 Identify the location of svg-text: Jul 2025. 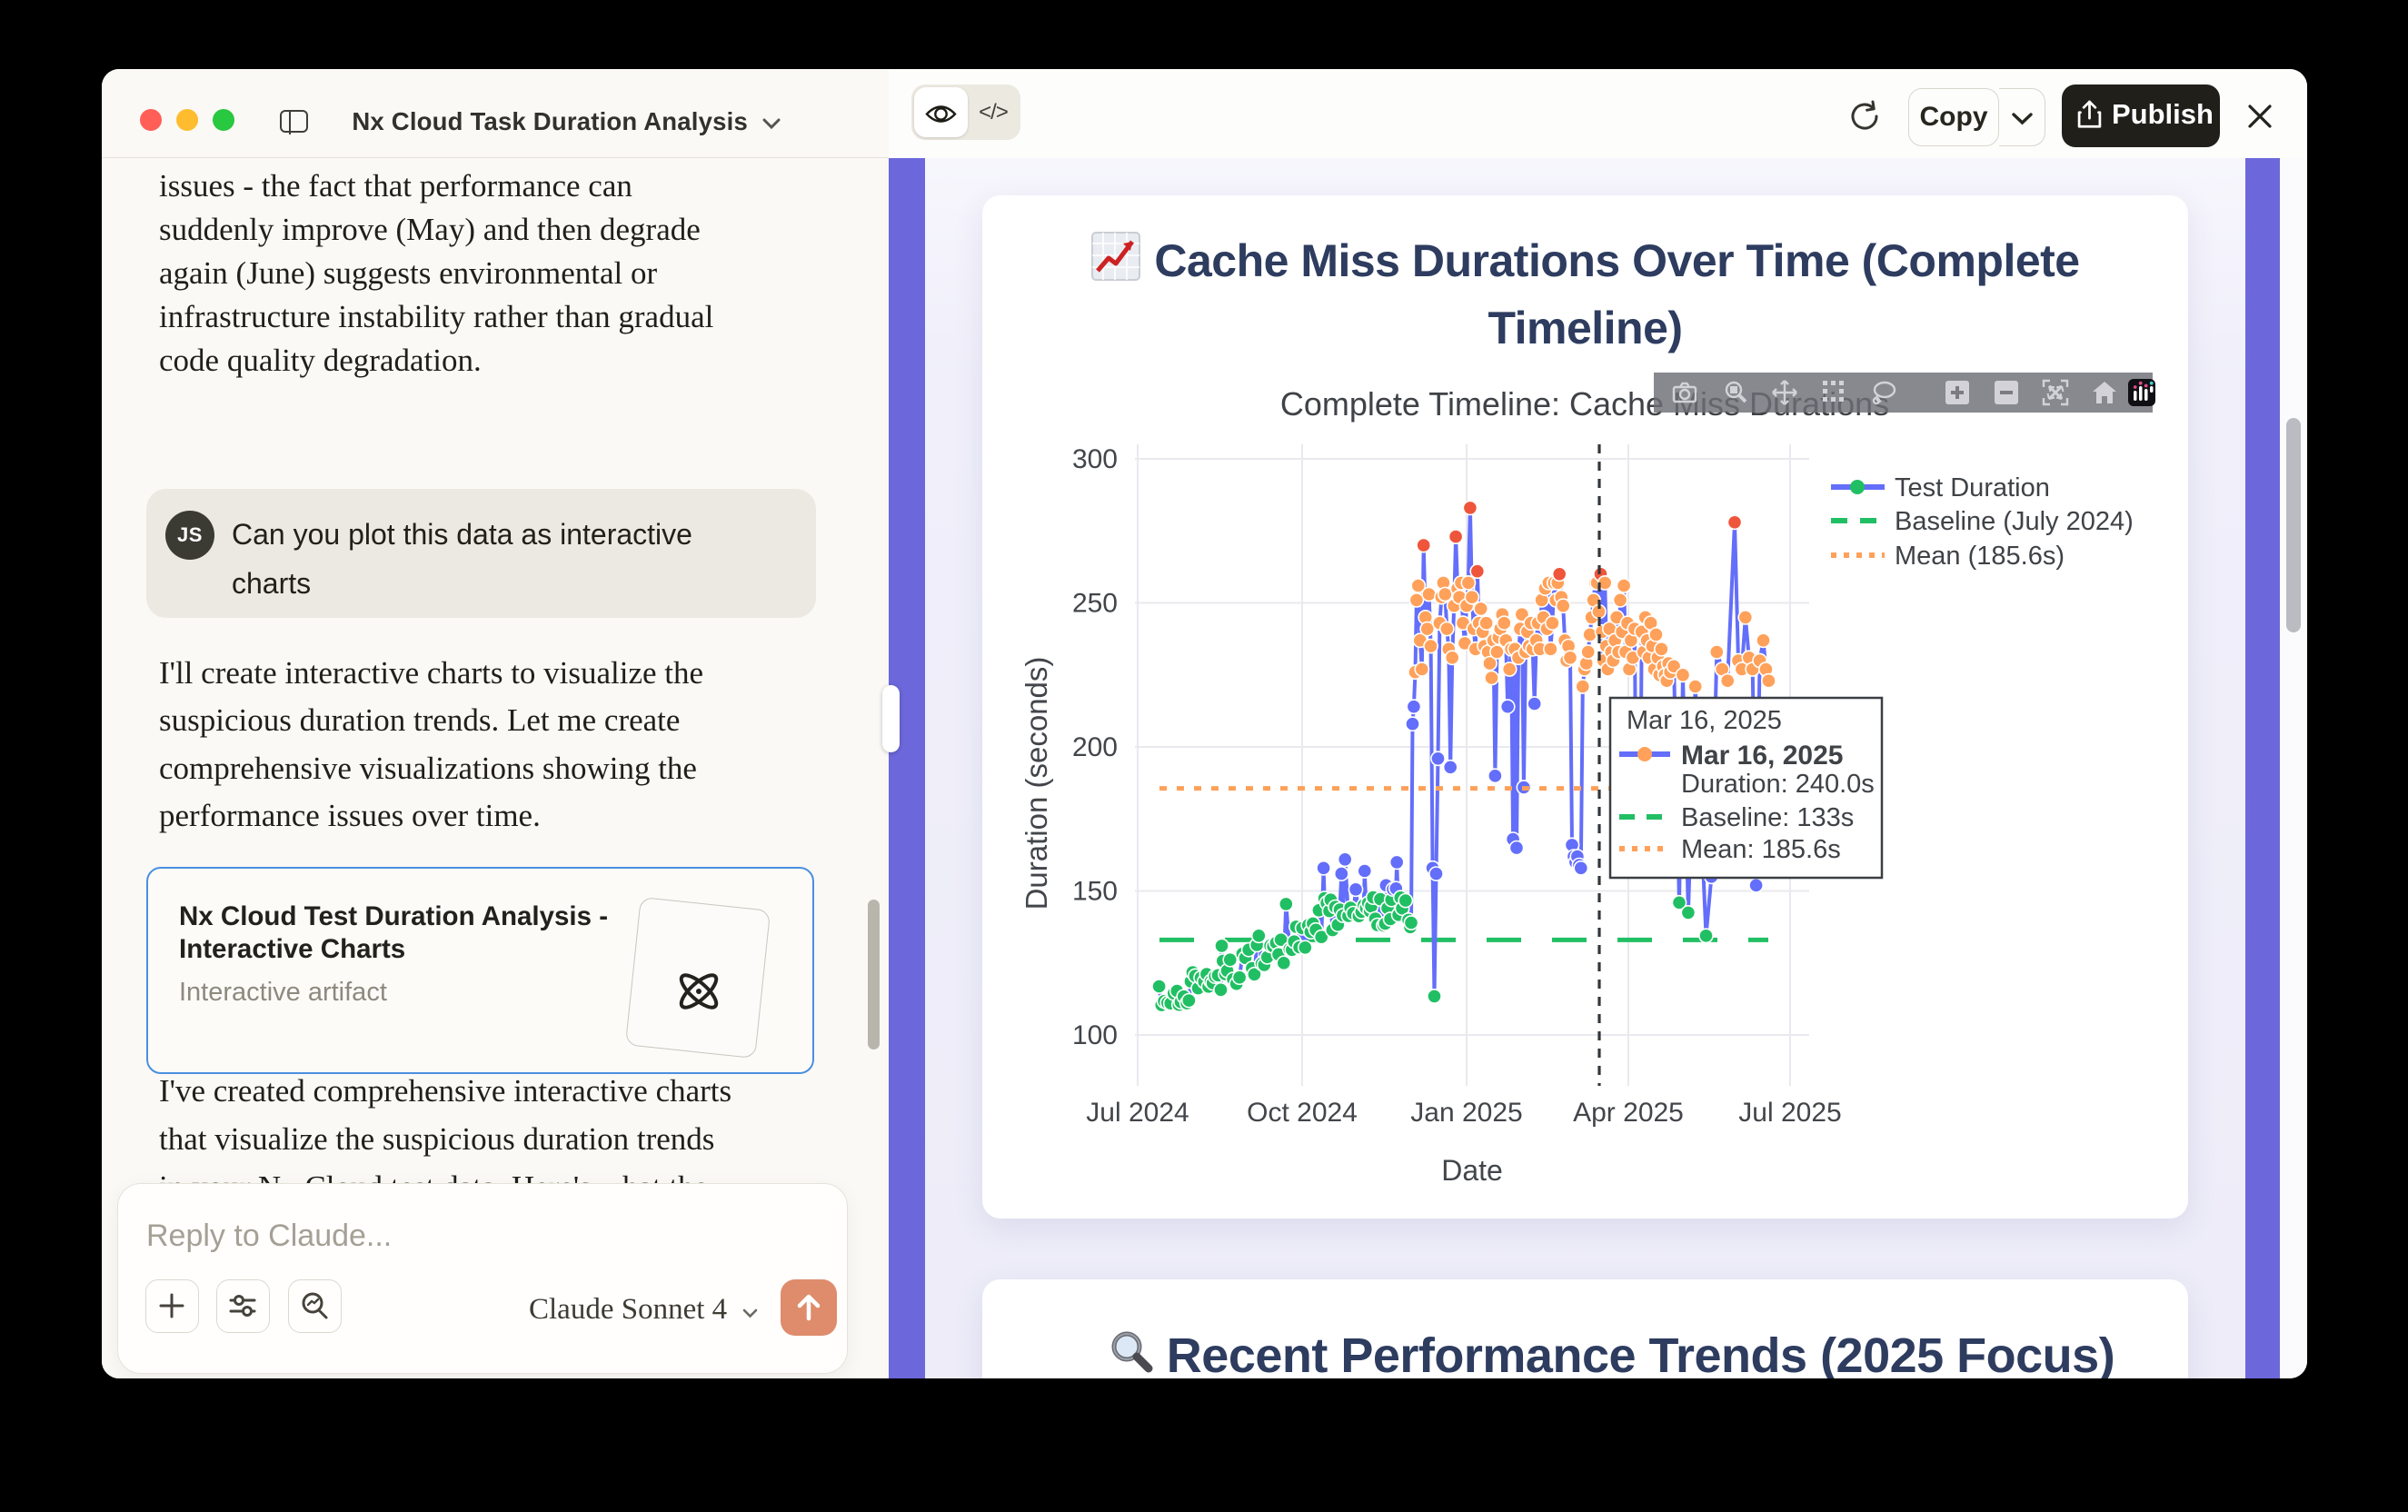
(1789, 1113).